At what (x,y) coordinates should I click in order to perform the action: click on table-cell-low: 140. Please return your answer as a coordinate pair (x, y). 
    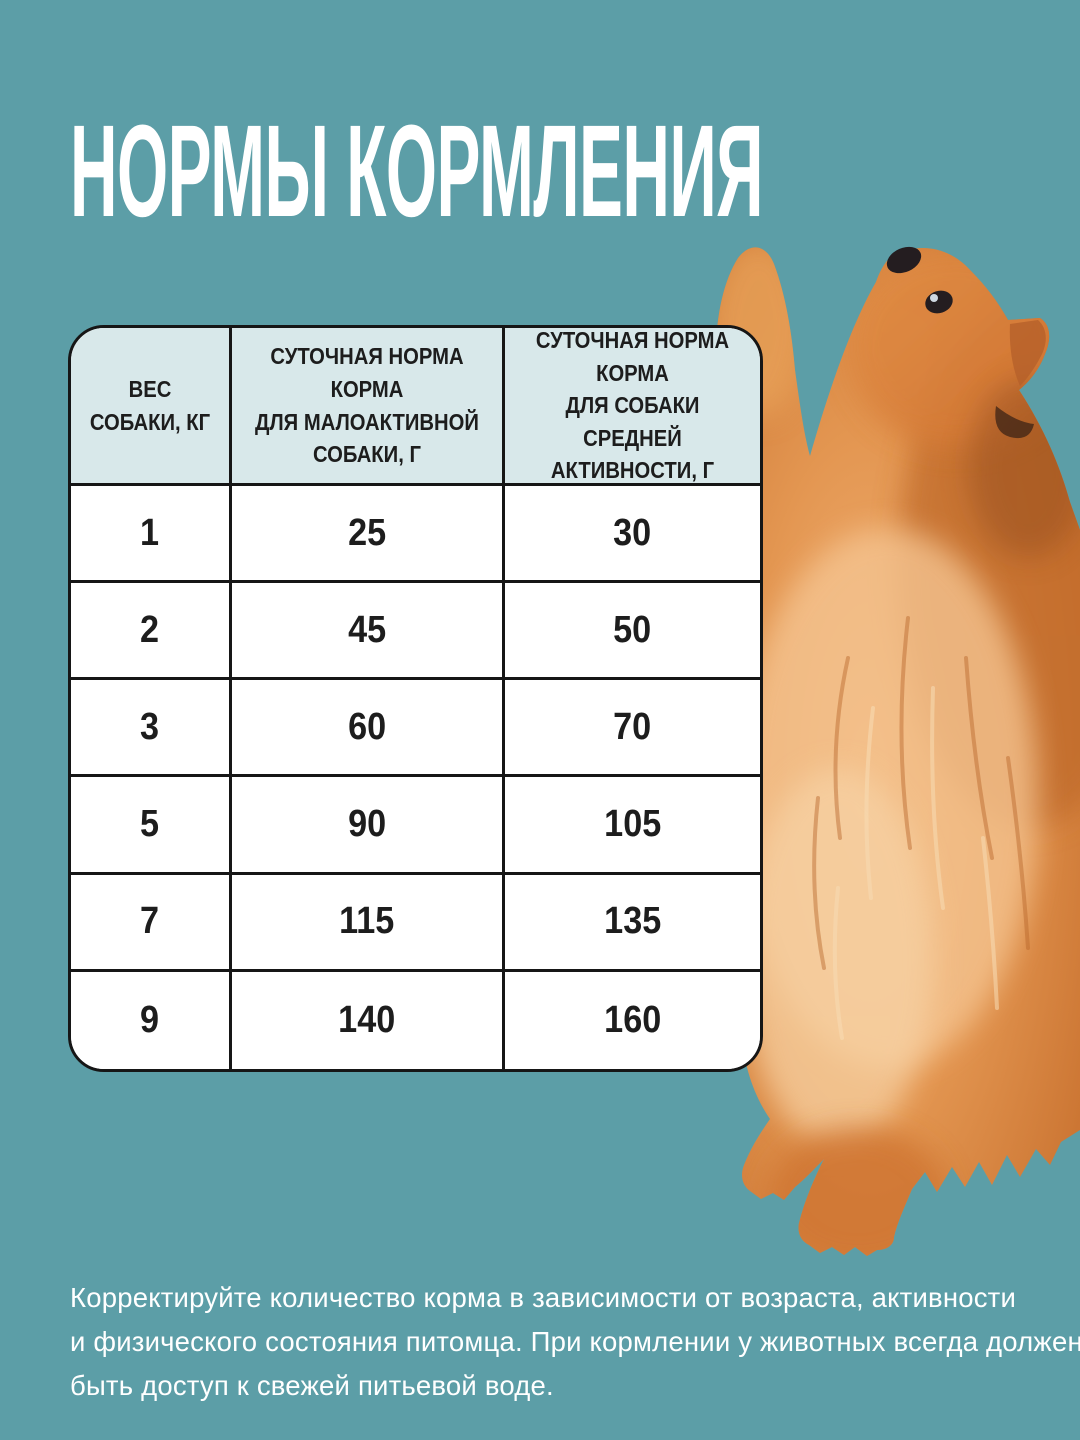
    Looking at the image, I should click on (368, 1020).